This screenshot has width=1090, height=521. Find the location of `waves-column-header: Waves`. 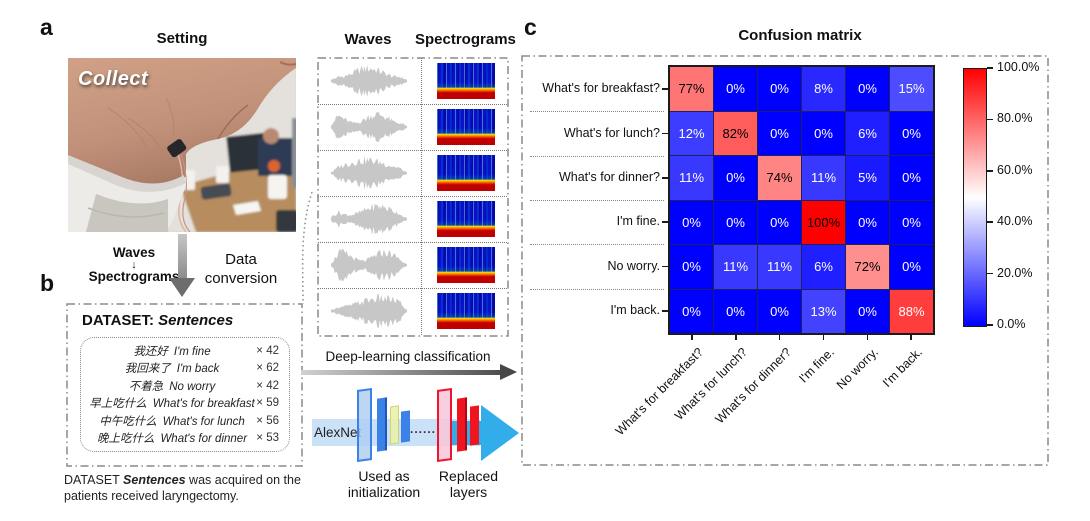

waves-column-header: Waves is located at coordinates (368, 39).